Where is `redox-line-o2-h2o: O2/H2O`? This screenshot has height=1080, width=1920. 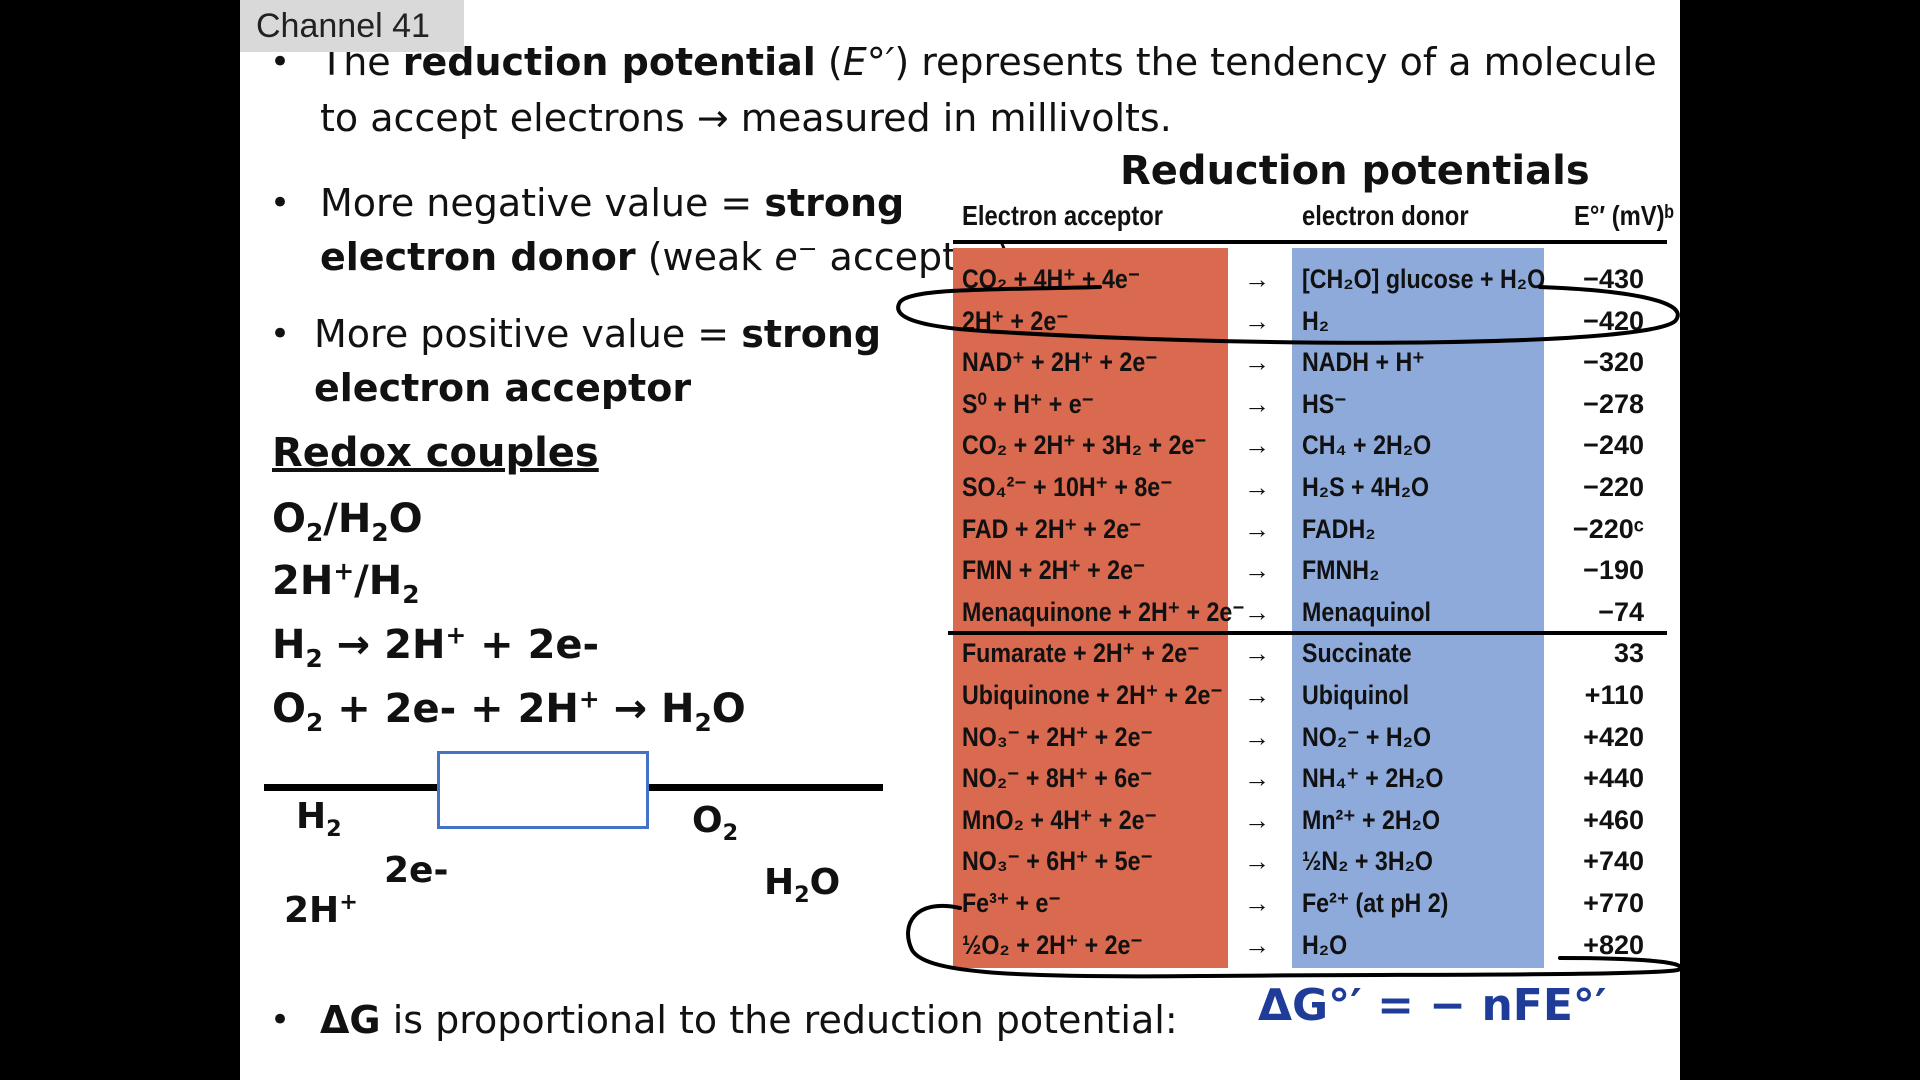
redox-line-o2-h2o: O2/H2O is located at coordinates (347, 520).